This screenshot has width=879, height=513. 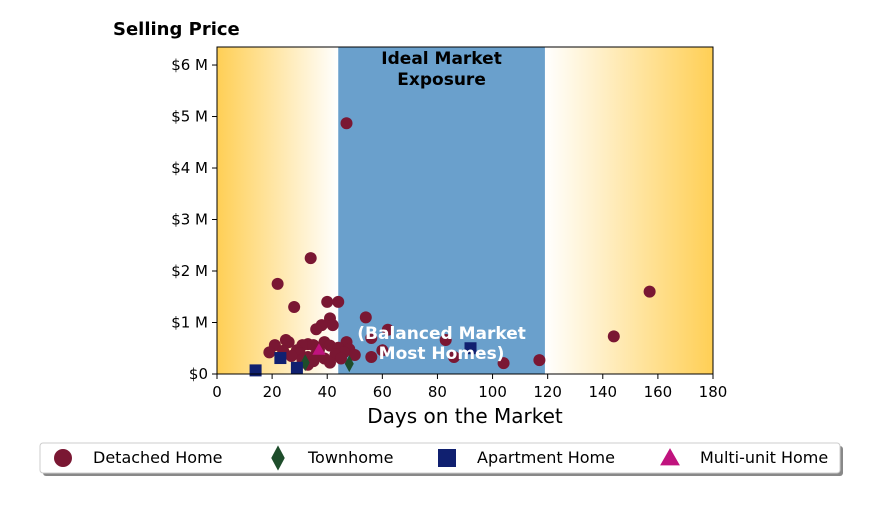 I want to click on y-axis: $0 $1 M $2 M $3 M $4 M $5 M $6 M, so click(x=194, y=219).